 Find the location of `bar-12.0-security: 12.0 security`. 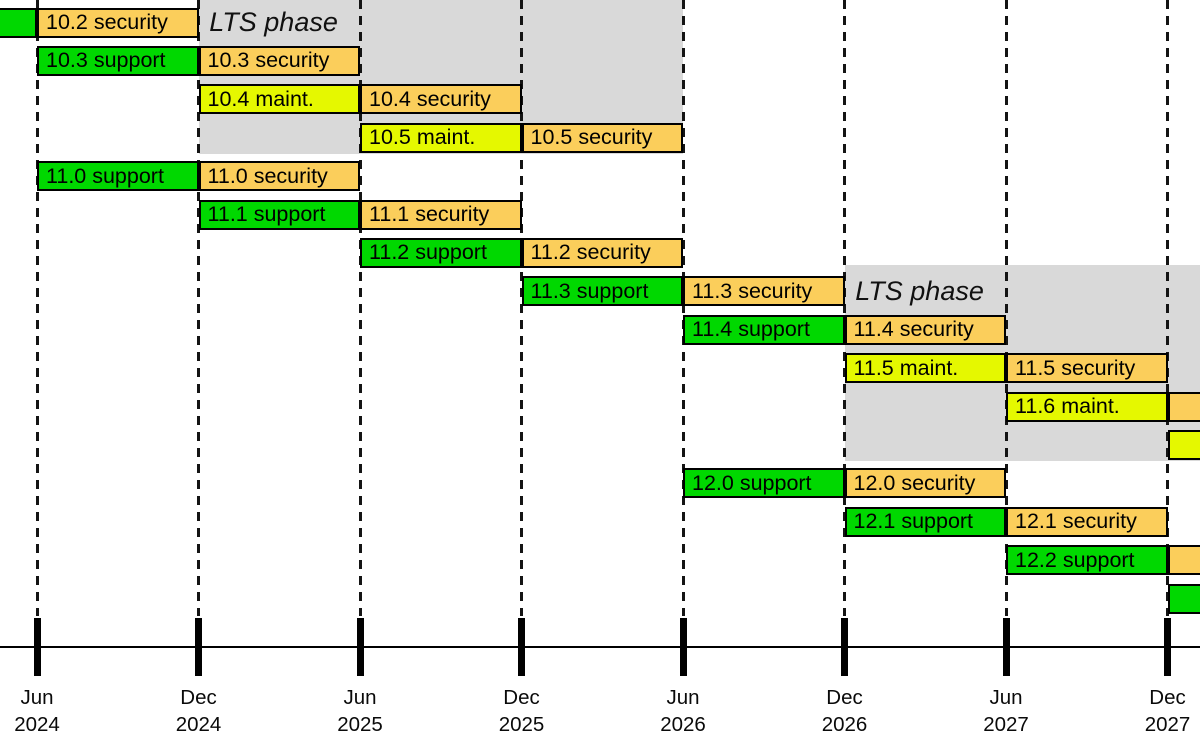

bar-12.0-security: 12.0 security is located at coordinates (925, 483).